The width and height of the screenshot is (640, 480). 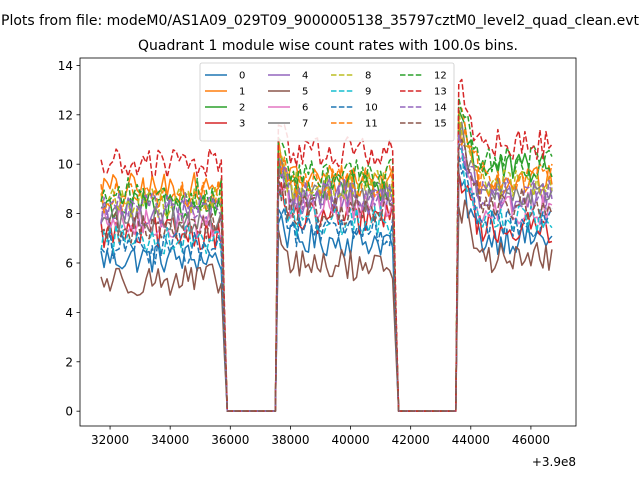 What do you see at coordinates (69, 412) in the screenshot?
I see `y-tick-label: 0` at bounding box center [69, 412].